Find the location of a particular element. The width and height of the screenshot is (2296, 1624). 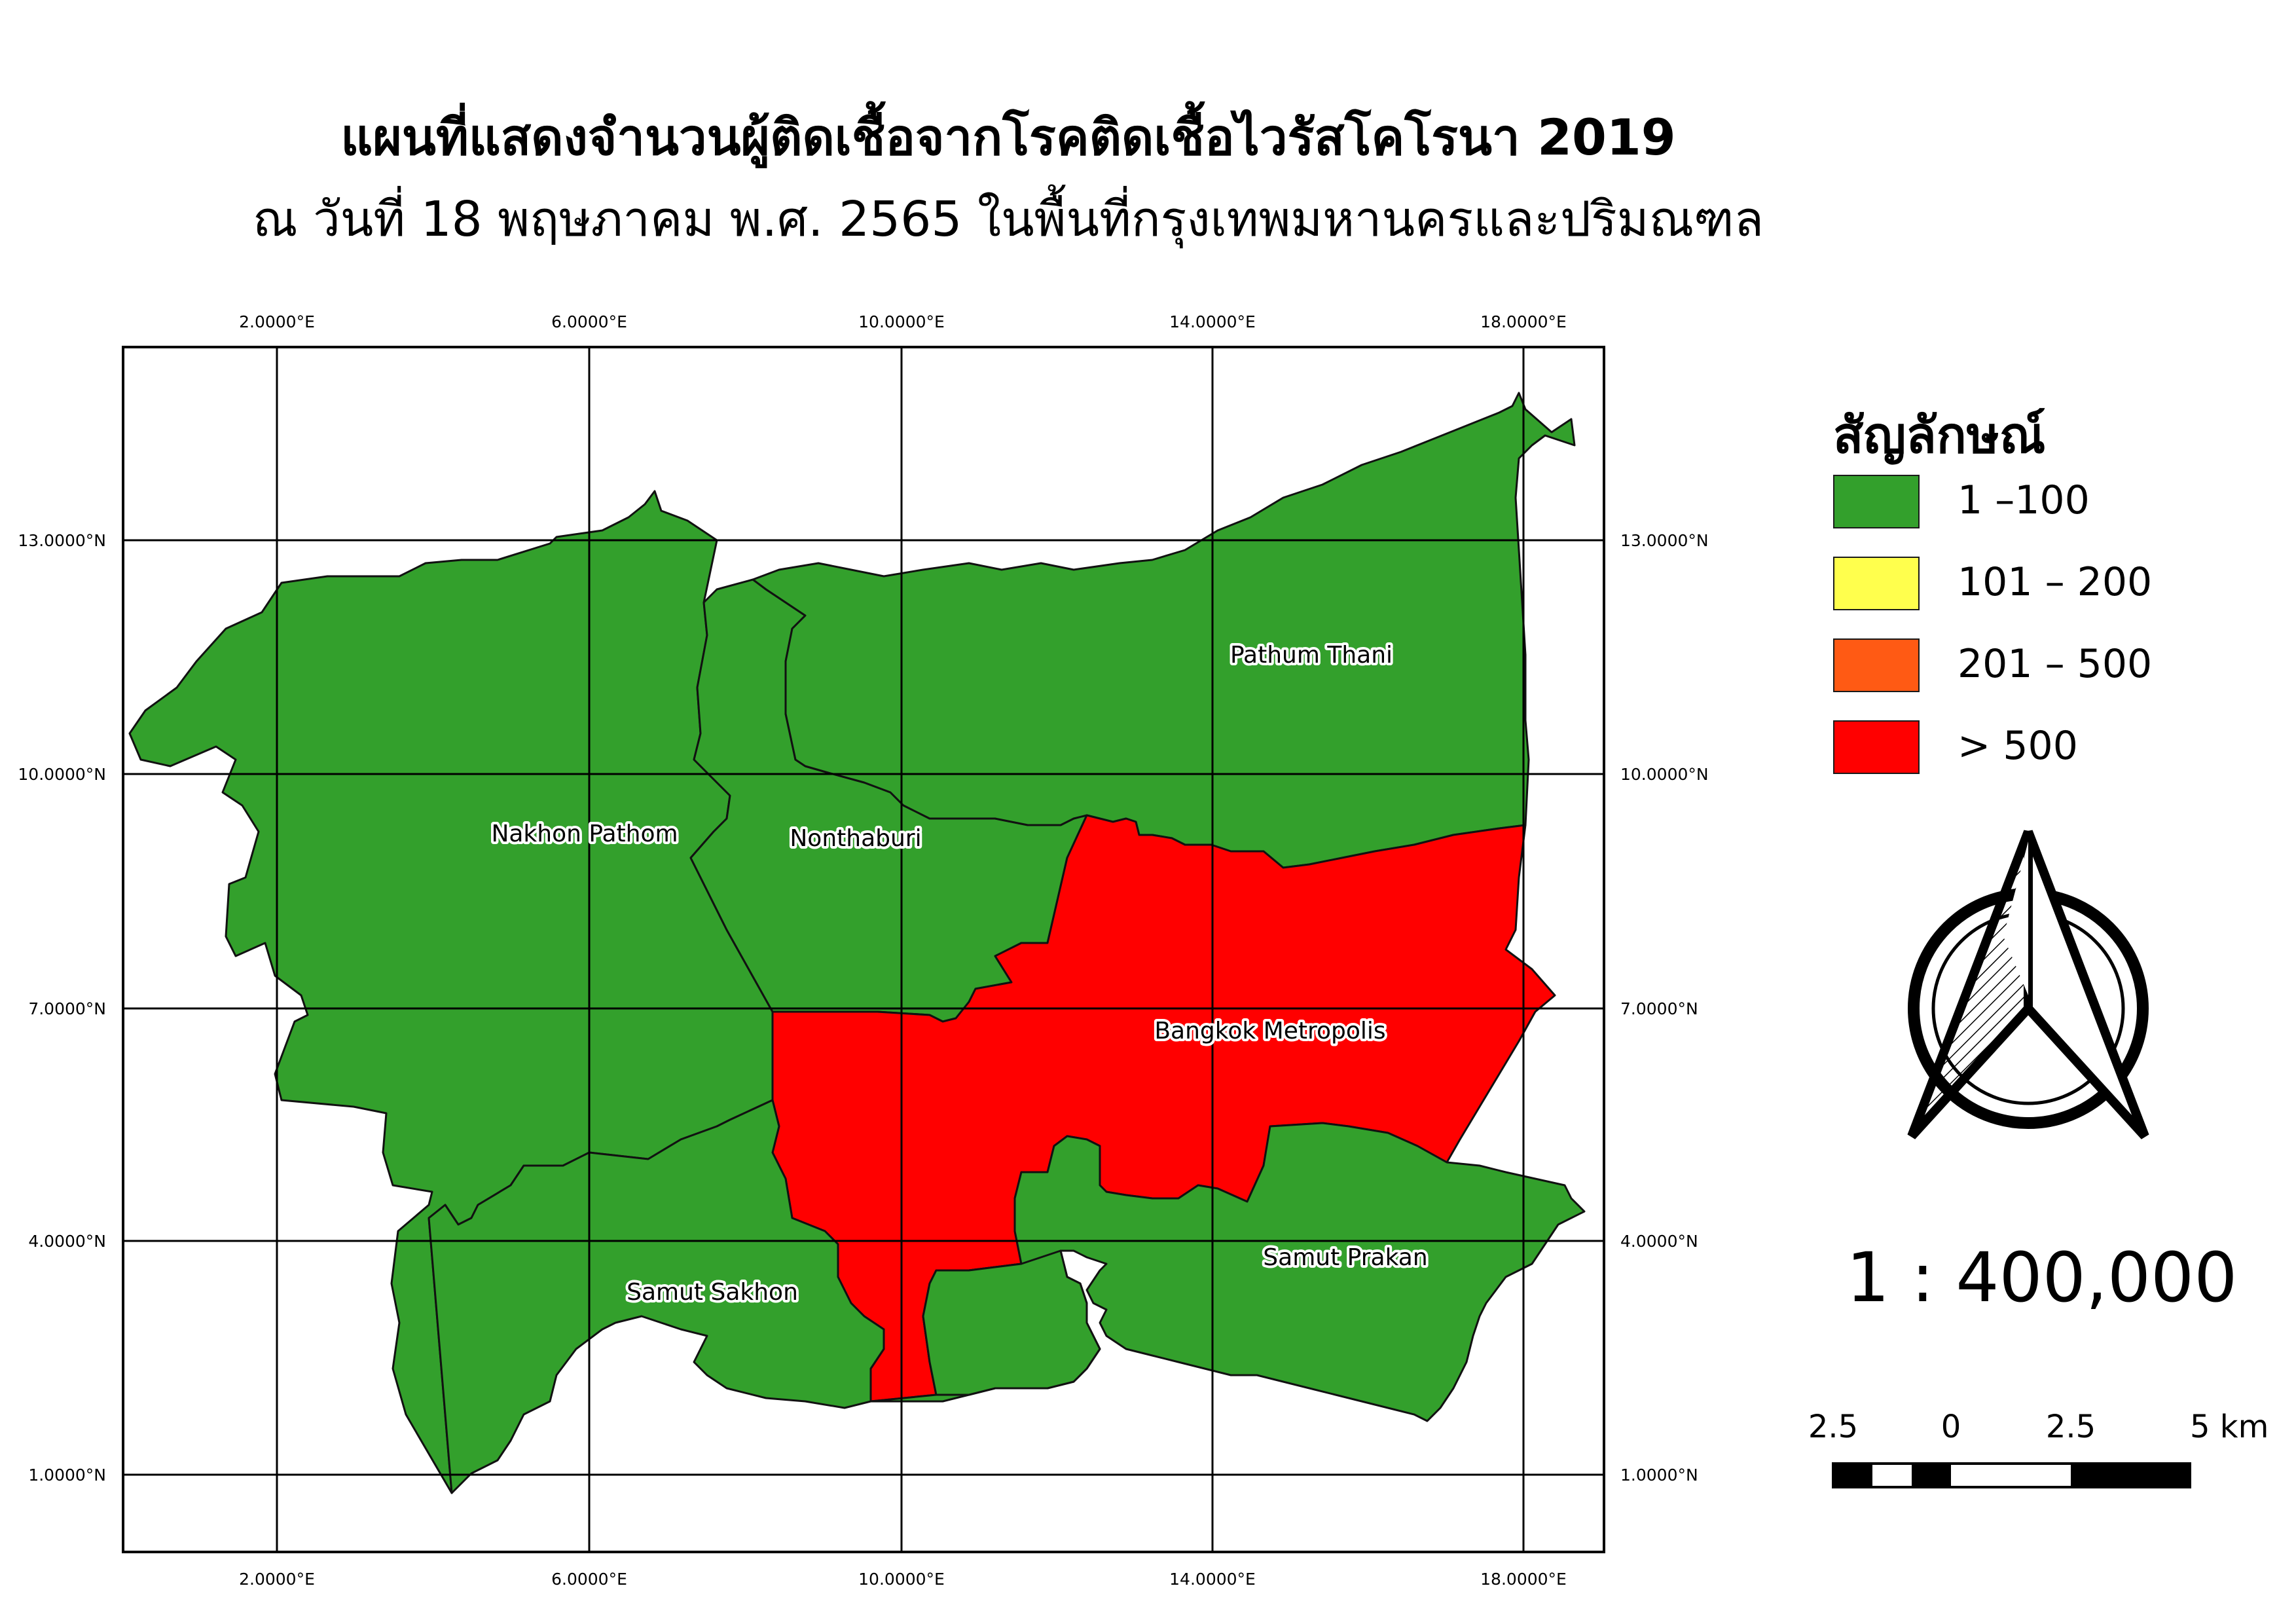

grid-label-bottom-x2: 6.0000°E is located at coordinates (589, 1579).